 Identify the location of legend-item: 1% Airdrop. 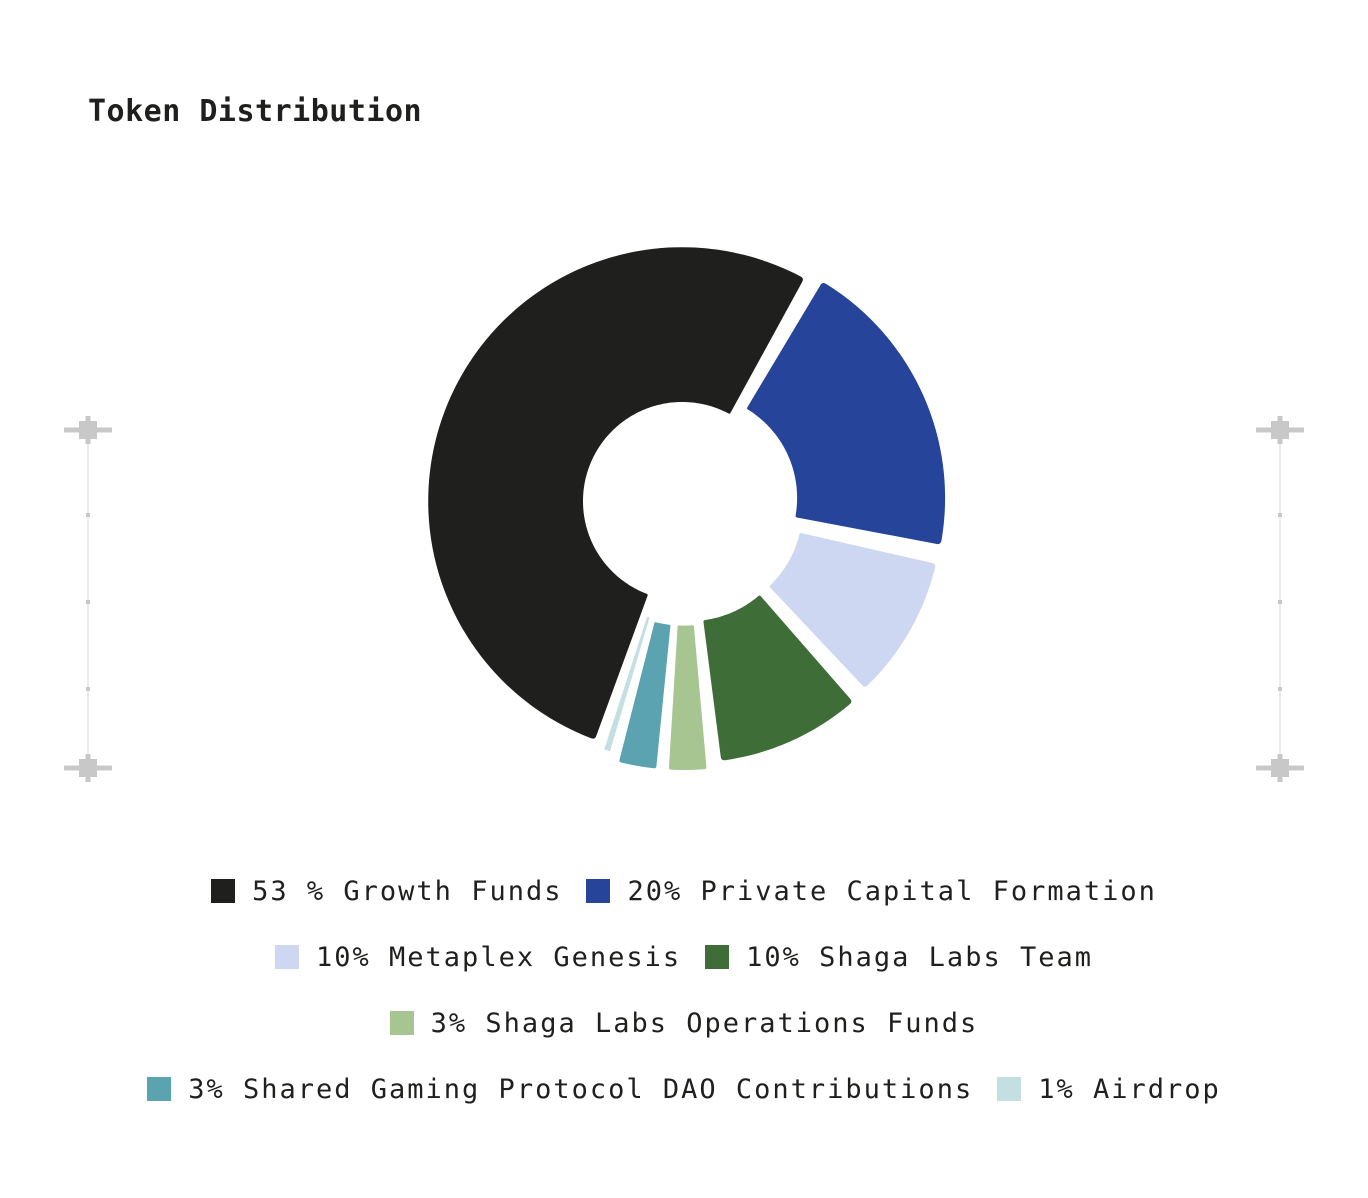
(1109, 1089).